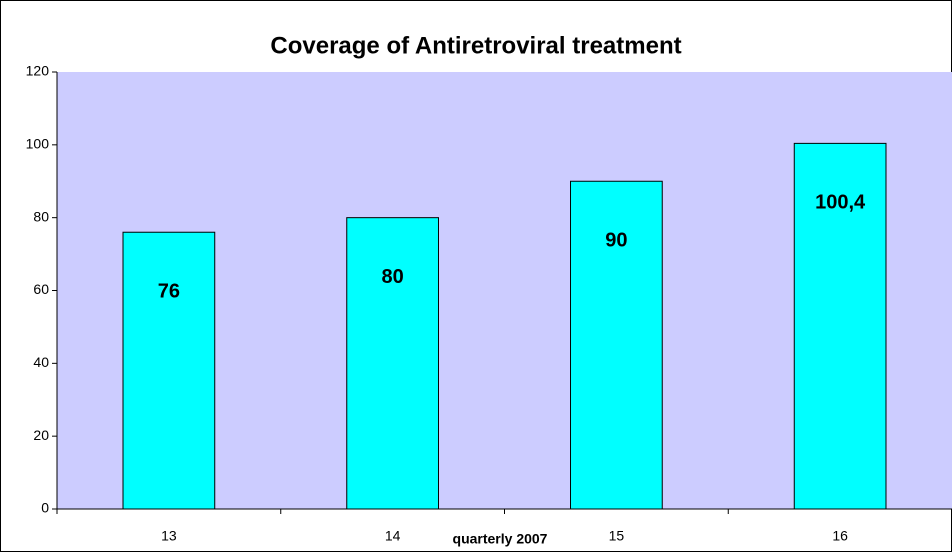 This screenshot has height=552, width=952. What do you see at coordinates (38, 144) in the screenshot?
I see `y-tick-label: 100` at bounding box center [38, 144].